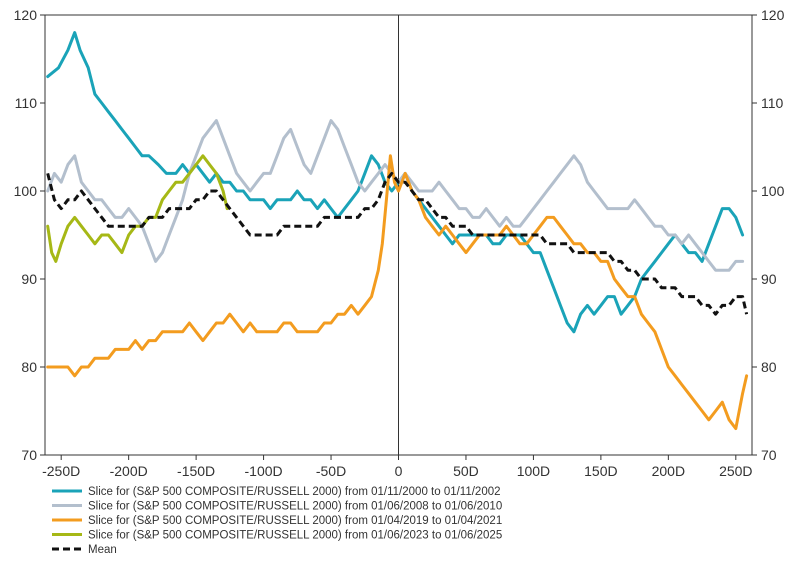  Describe the element at coordinates (600, 471) in the screenshot. I see `x-tick-label: 150D` at that location.